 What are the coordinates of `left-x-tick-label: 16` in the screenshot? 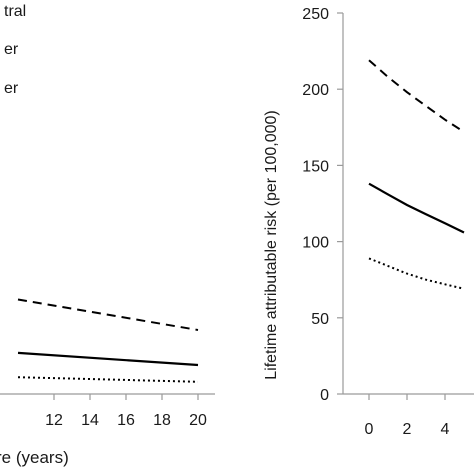 It's located at (126, 420).